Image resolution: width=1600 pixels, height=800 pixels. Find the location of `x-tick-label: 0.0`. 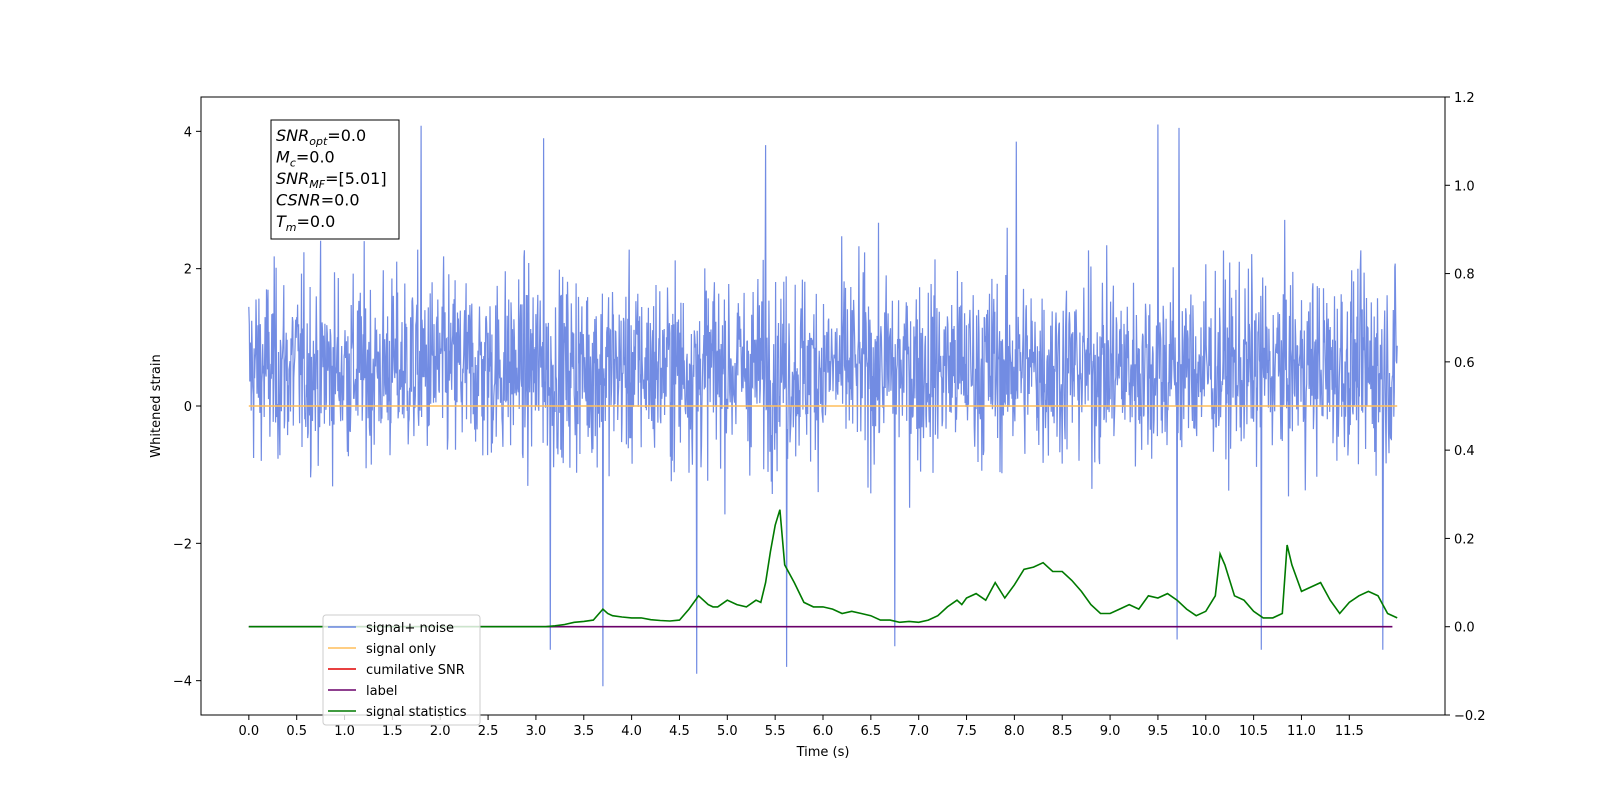

x-tick-label: 0.0 is located at coordinates (249, 731).